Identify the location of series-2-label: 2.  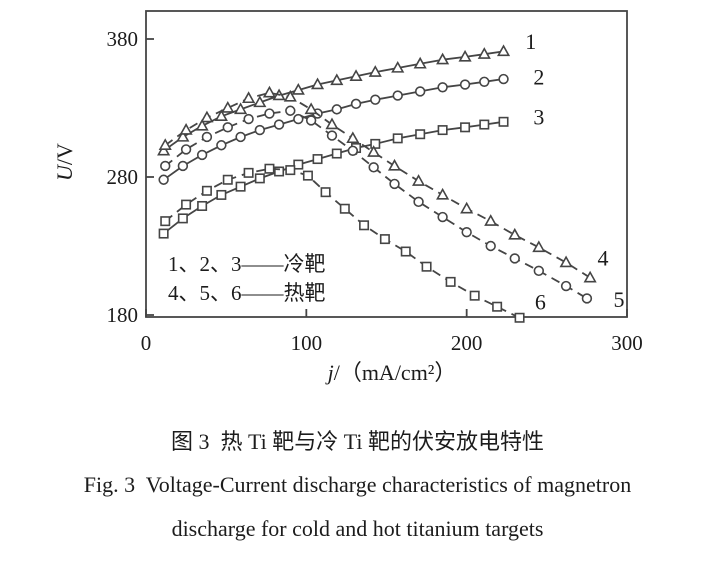
(538, 77).